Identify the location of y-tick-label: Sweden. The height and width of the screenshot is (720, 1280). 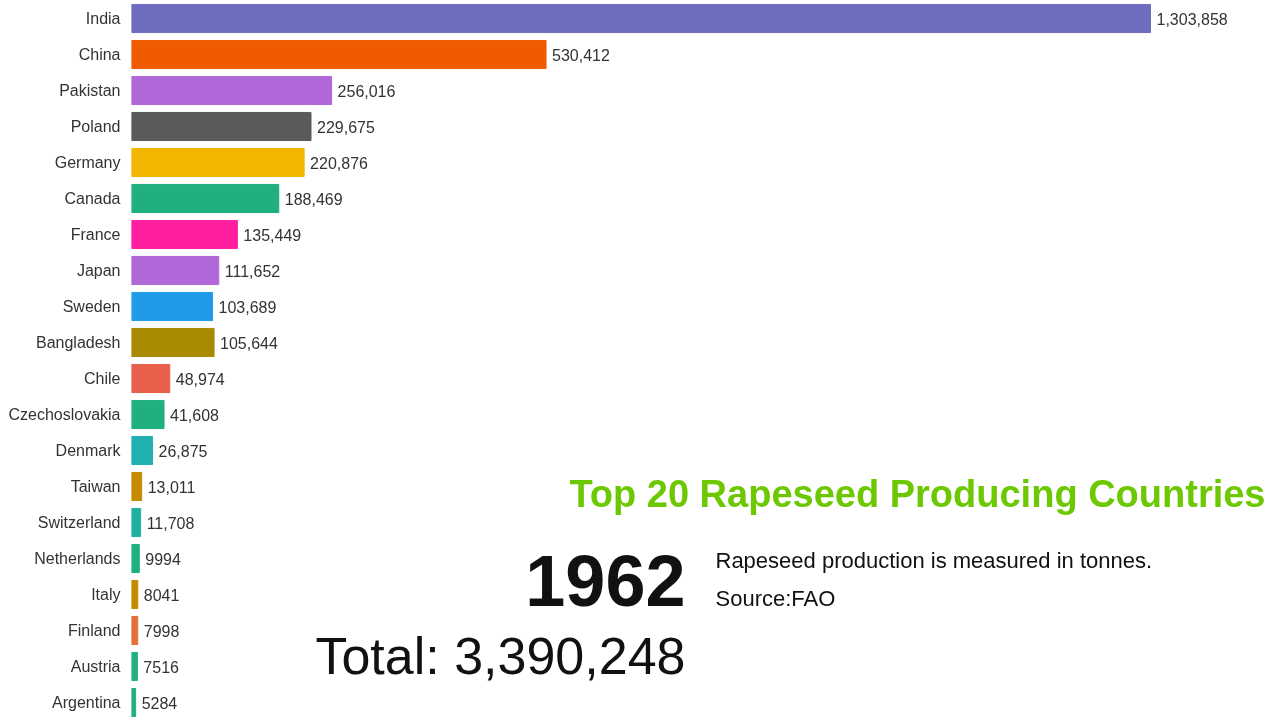
(91, 306).